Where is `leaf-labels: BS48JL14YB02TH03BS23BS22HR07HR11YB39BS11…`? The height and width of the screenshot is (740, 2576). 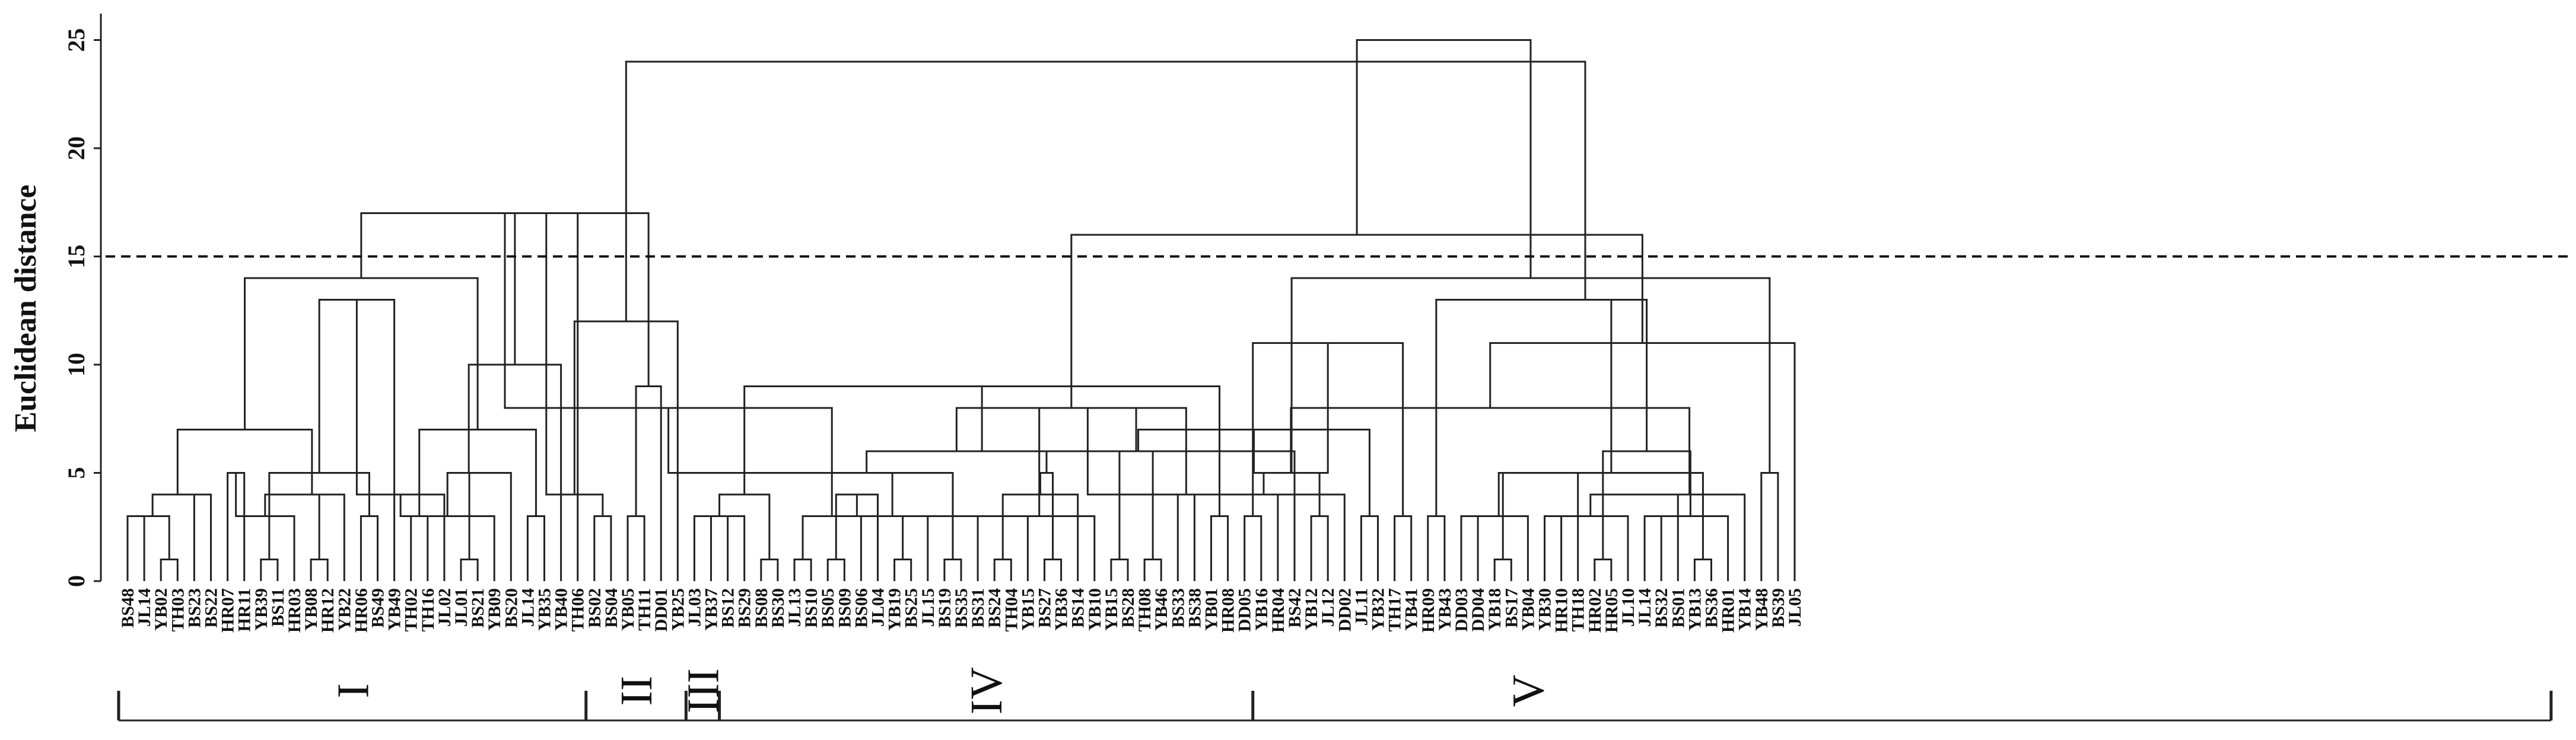
leaf-labels: BS48JL14YB02TH03BS23BS22HR07HR11YB39BS11… is located at coordinates (961, 611).